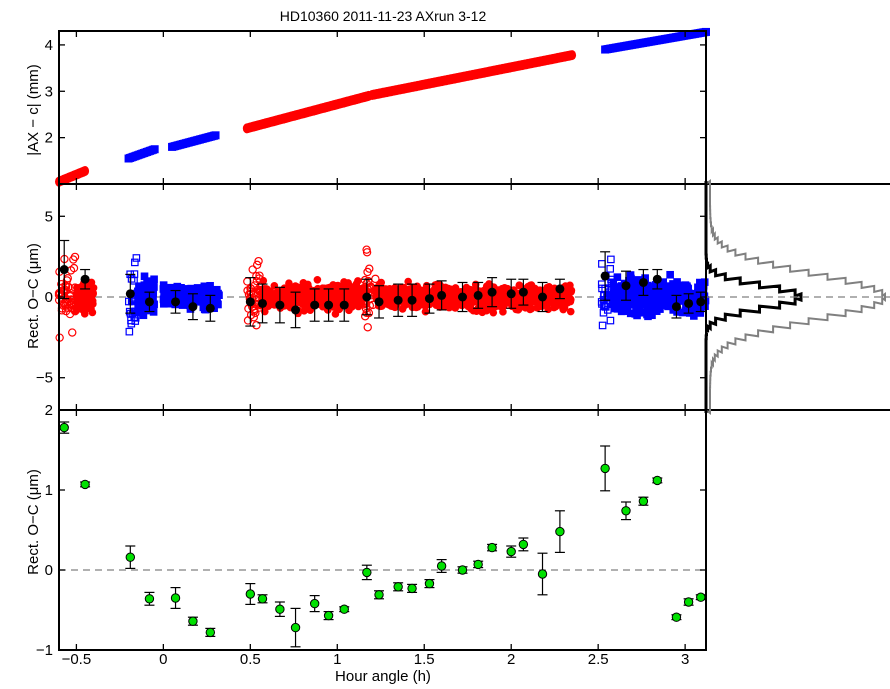 This screenshot has height=689, width=890. I want to click on ylabel-raw: Rect. O−C (μm), so click(33, 296).